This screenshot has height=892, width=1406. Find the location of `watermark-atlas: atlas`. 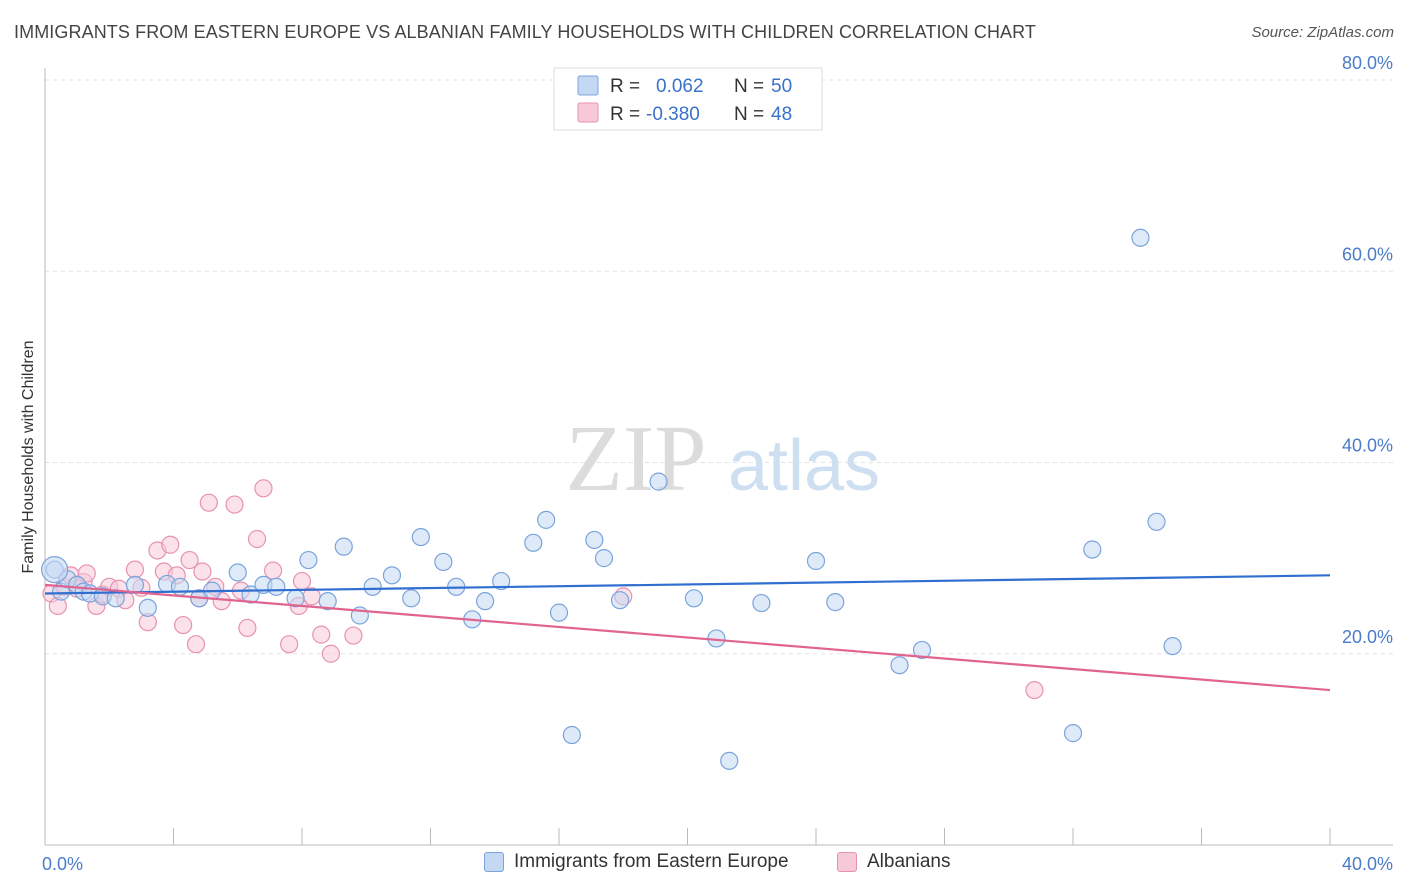

watermark-atlas: atlas is located at coordinates (804, 466).